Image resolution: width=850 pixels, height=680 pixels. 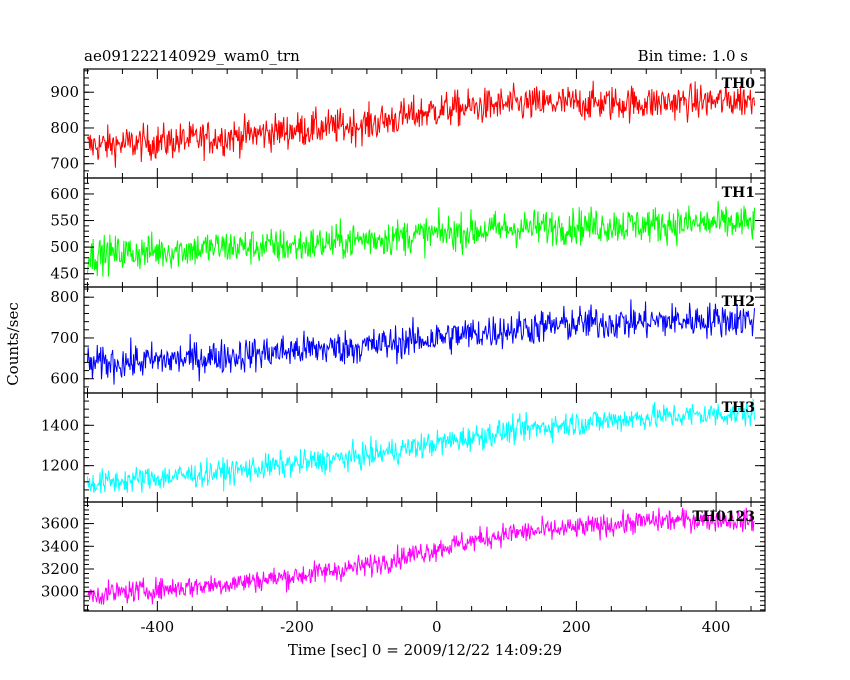 What do you see at coordinates (64, 221) in the screenshot?
I see `y-tick-label: 550` at bounding box center [64, 221].